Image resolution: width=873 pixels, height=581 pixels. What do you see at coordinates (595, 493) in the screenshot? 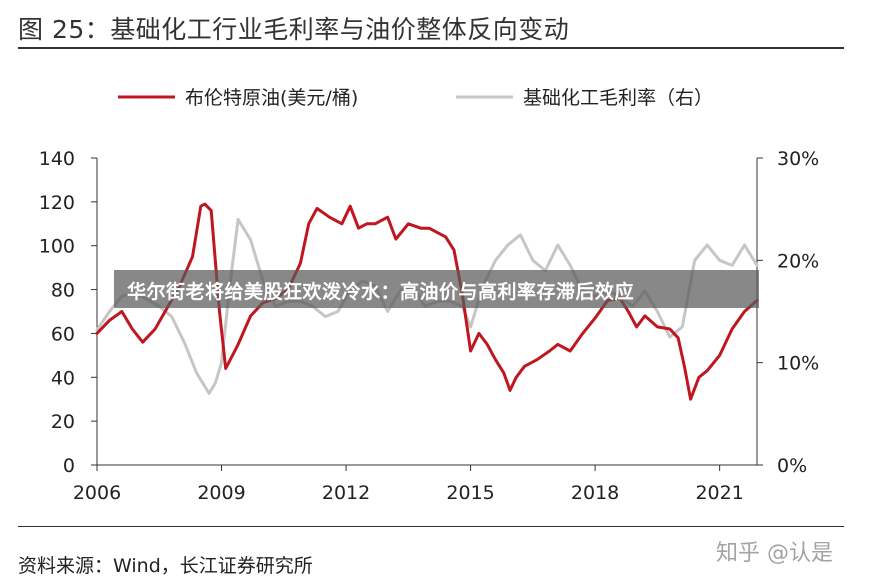
I see `x-tick-label: 2018` at bounding box center [595, 493].